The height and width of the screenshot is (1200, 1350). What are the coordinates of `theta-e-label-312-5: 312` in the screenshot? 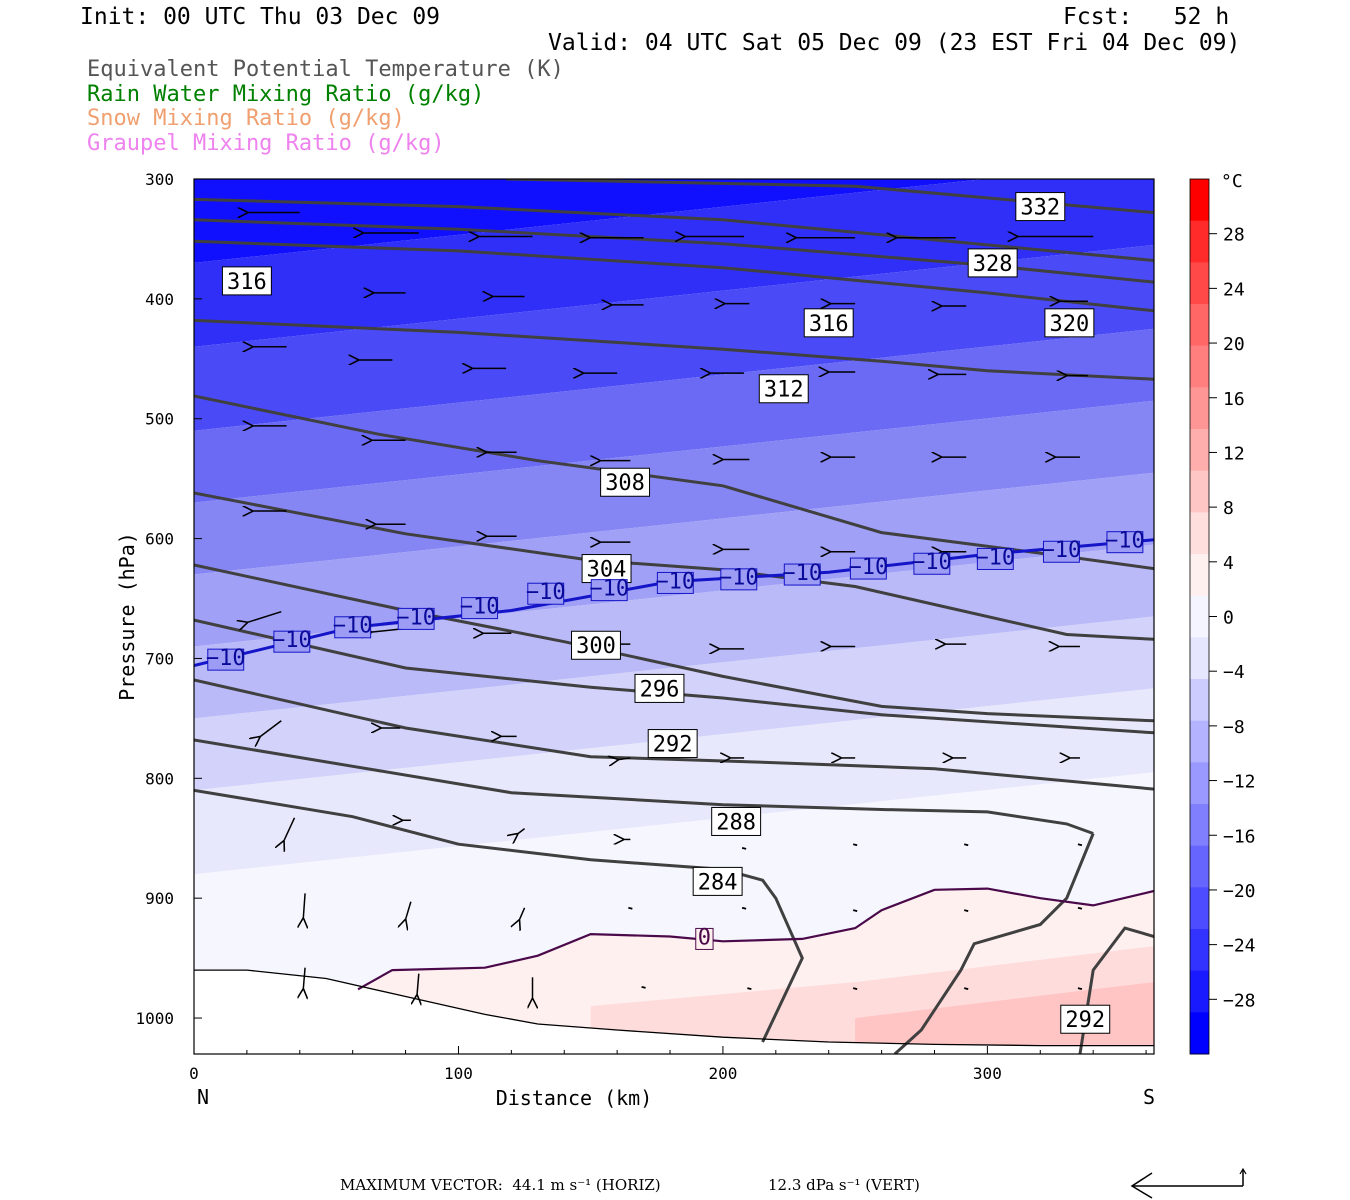 It's located at (784, 390).